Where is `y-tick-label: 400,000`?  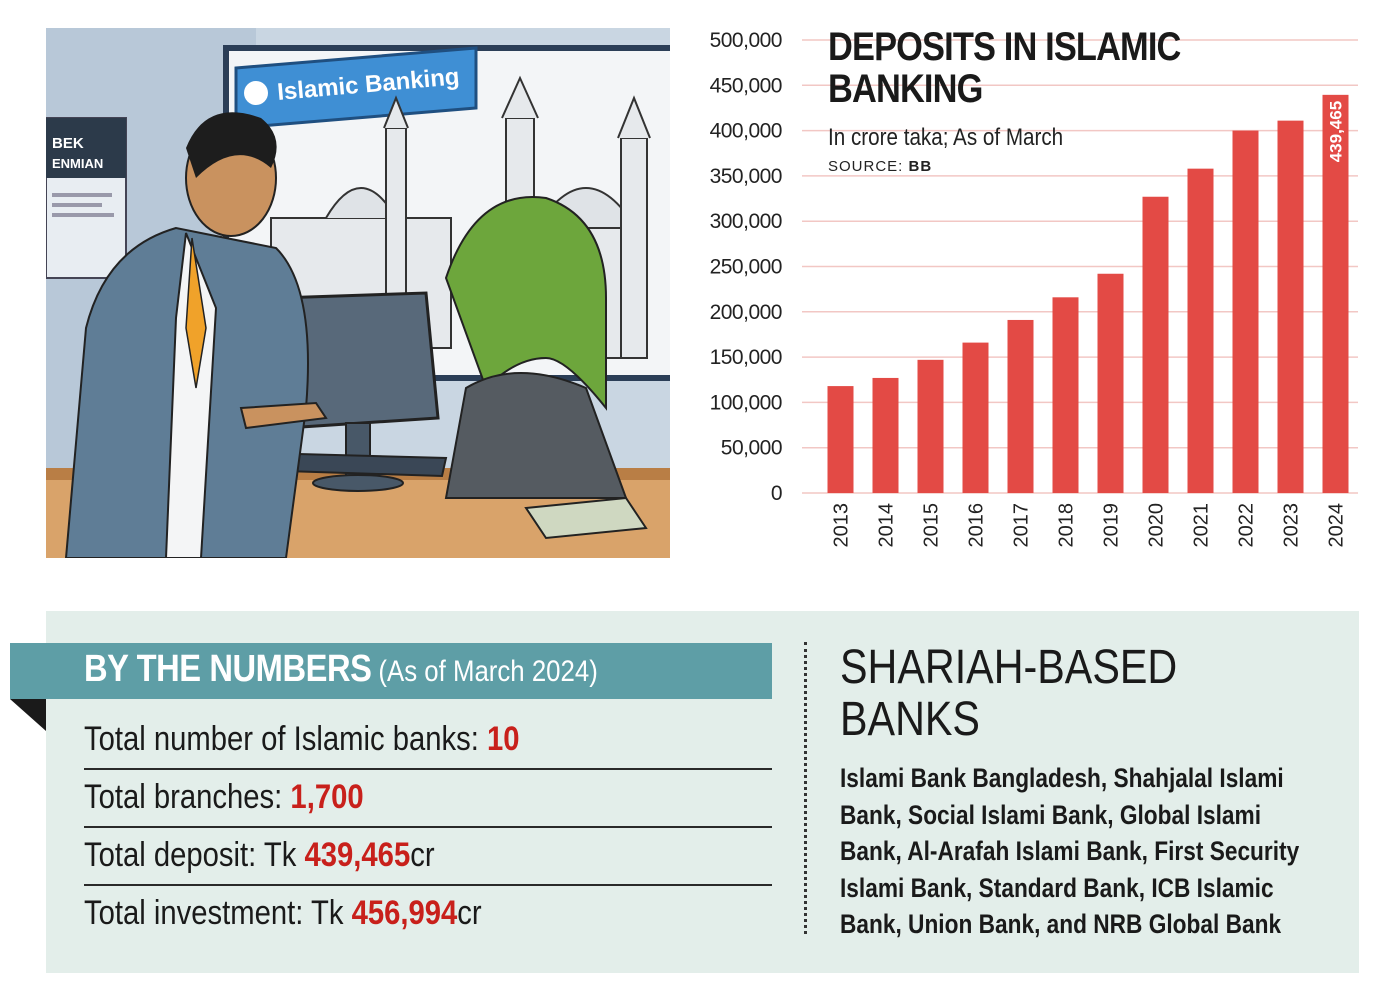
y-tick-label: 400,000 is located at coordinates (746, 131).